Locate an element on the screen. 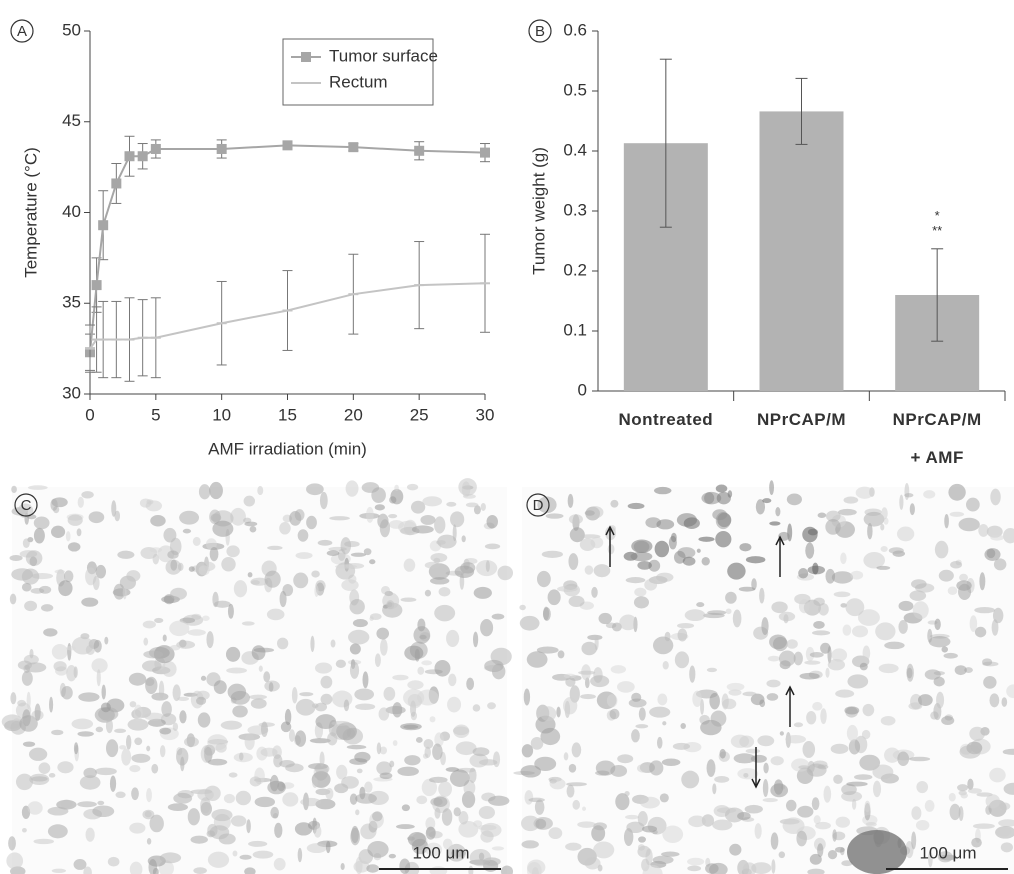 This screenshot has height=874, width=1014. y-axis-title: Temperature (°C) is located at coordinates (30, 212).